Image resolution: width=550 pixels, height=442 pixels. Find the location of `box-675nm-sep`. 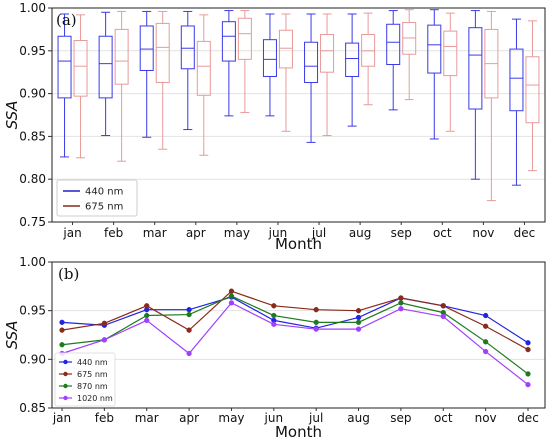

box-675nm-sep is located at coordinates (409, 55).